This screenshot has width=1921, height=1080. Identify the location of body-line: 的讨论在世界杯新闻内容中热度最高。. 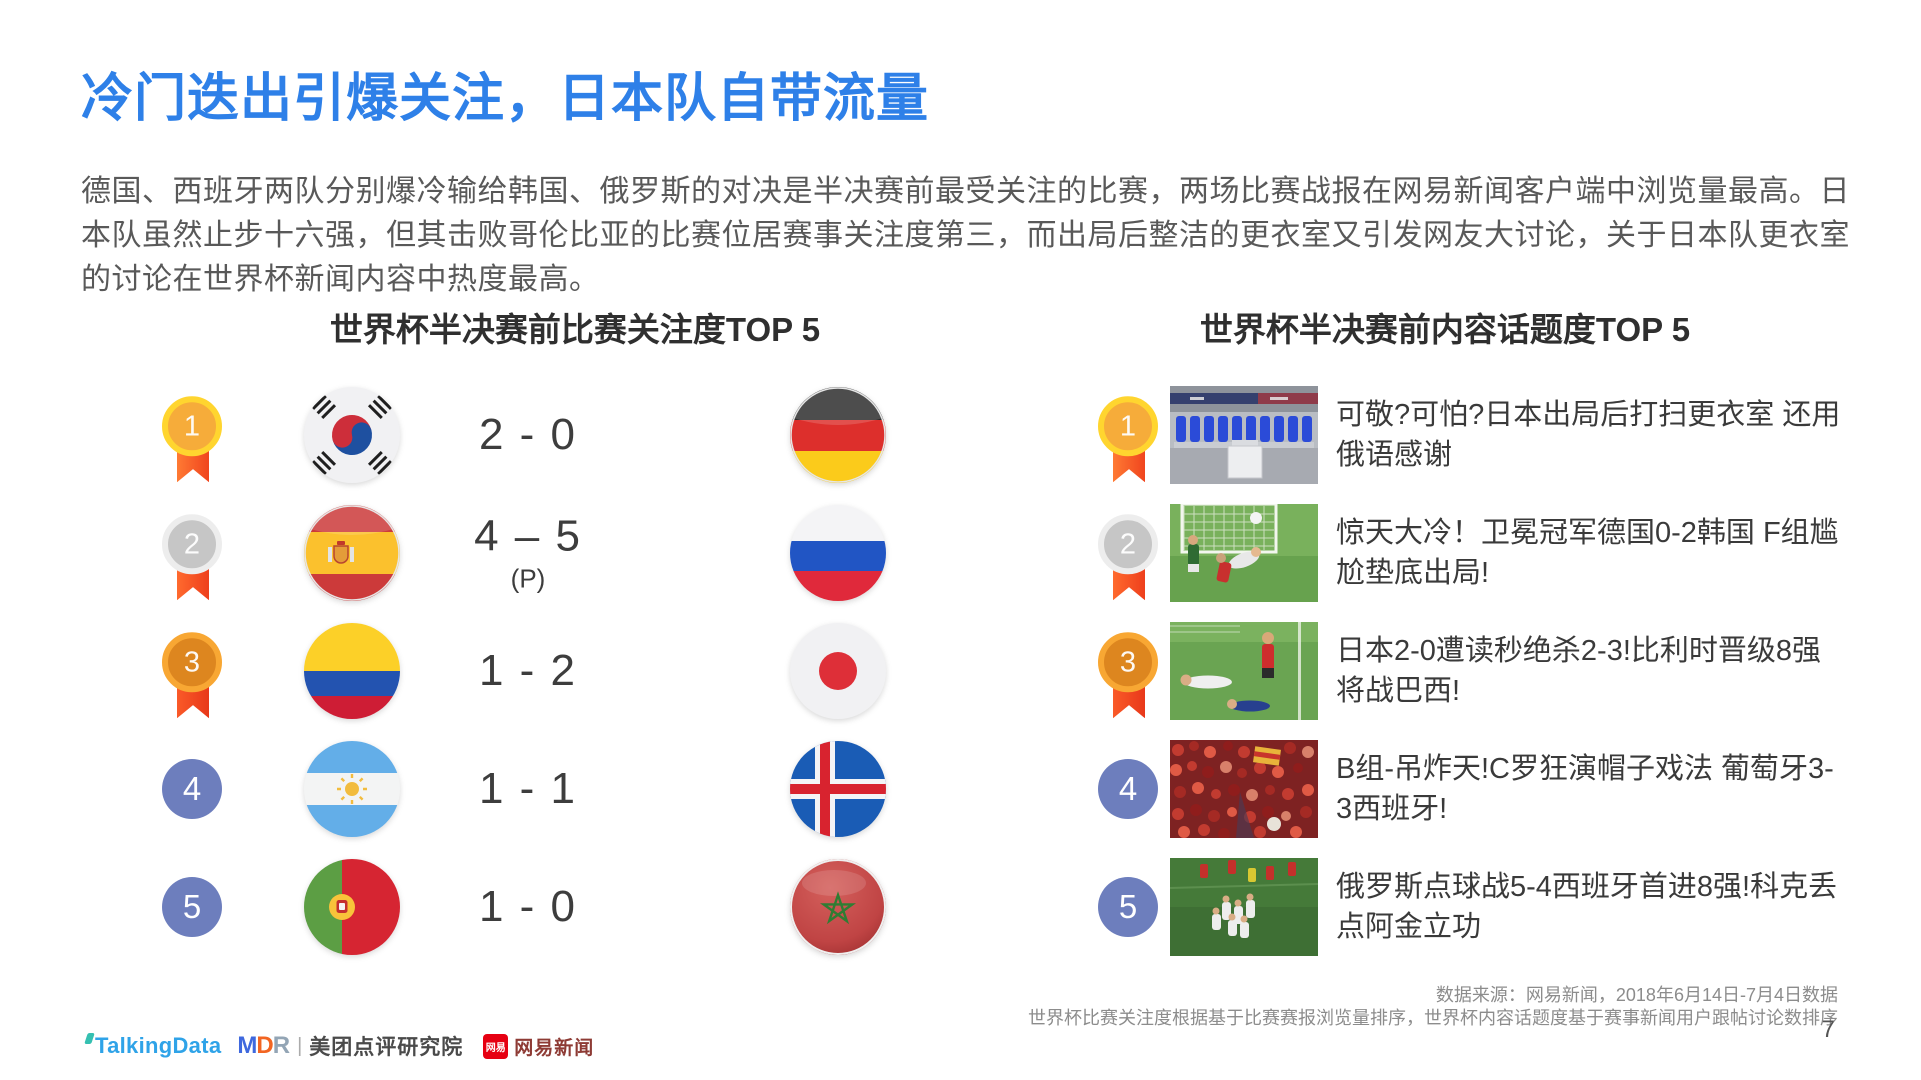
(340, 279).